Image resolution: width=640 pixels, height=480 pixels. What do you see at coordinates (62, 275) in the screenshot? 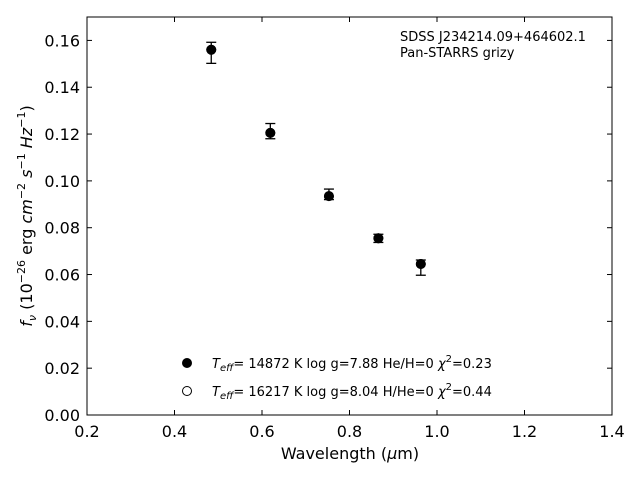
I see `y-tick-label: 0.06` at bounding box center [62, 275].